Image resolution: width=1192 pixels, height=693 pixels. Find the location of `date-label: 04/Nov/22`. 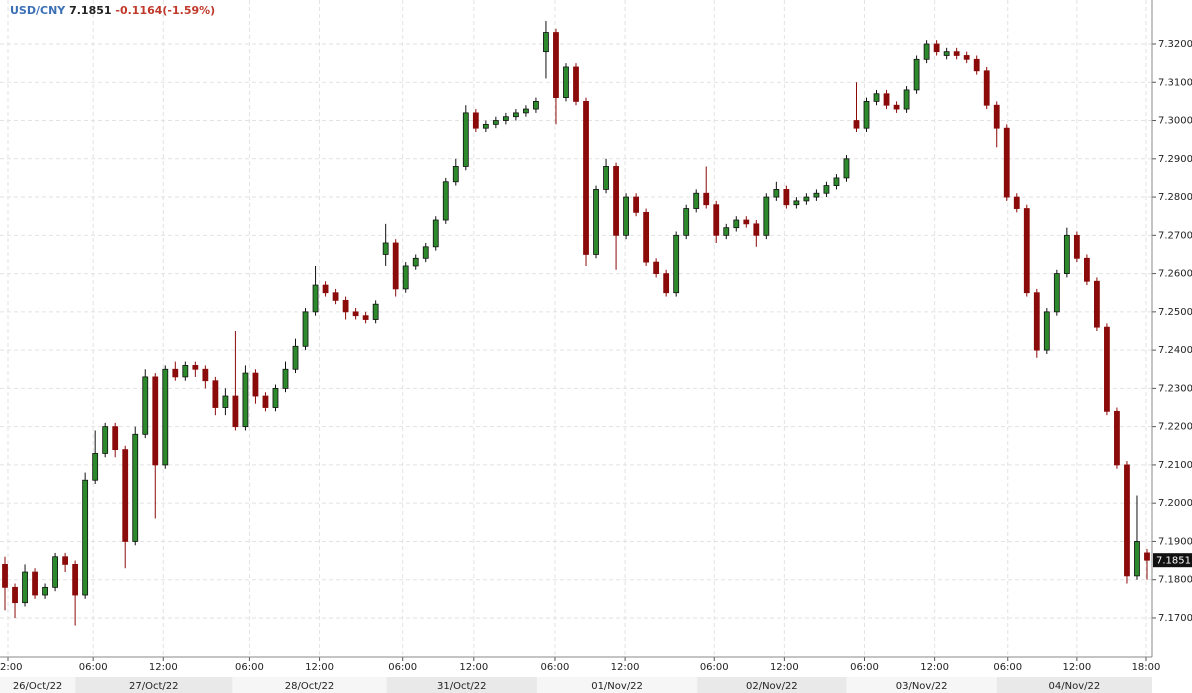

date-label: 04/Nov/22 is located at coordinates (1075, 686).